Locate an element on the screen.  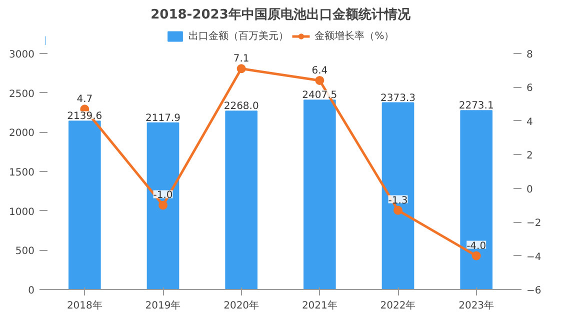
data-label: 2407.5 is located at coordinates (320, 96).